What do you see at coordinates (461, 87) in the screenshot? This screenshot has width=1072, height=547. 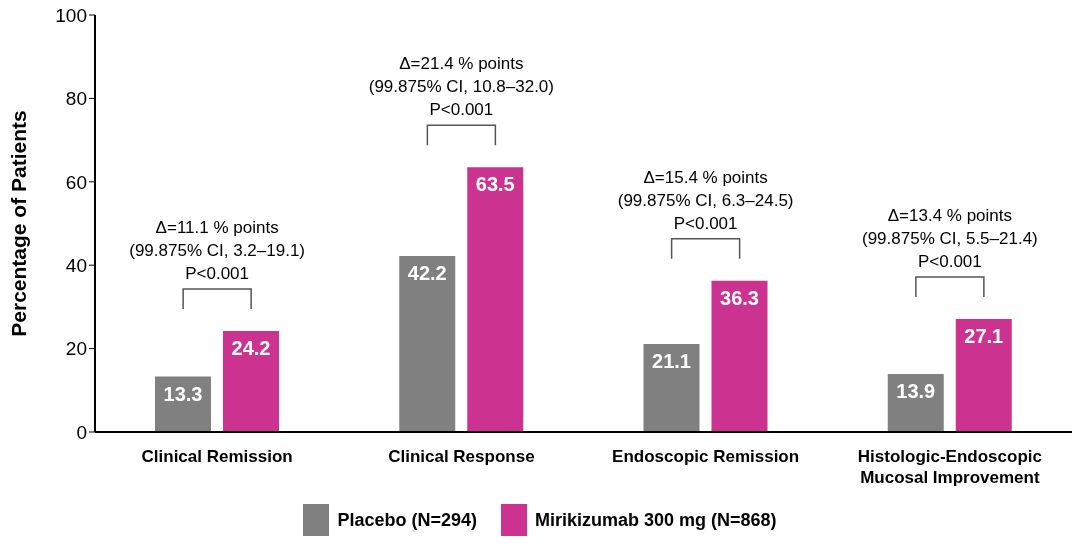 I see `annotation: Δ=21.4 % points (99.875% CI, 10.8–32.0) P<0.001` at bounding box center [461, 87].